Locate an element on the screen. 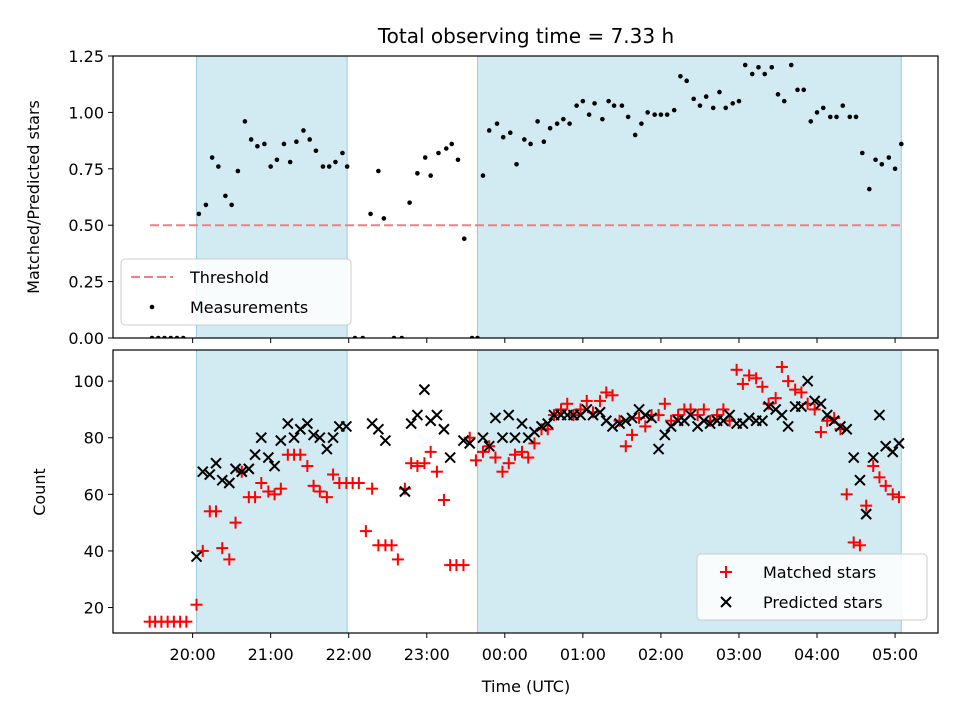 The width and height of the screenshot is (960, 720). top-x-ticks is located at coordinates (544, 340).